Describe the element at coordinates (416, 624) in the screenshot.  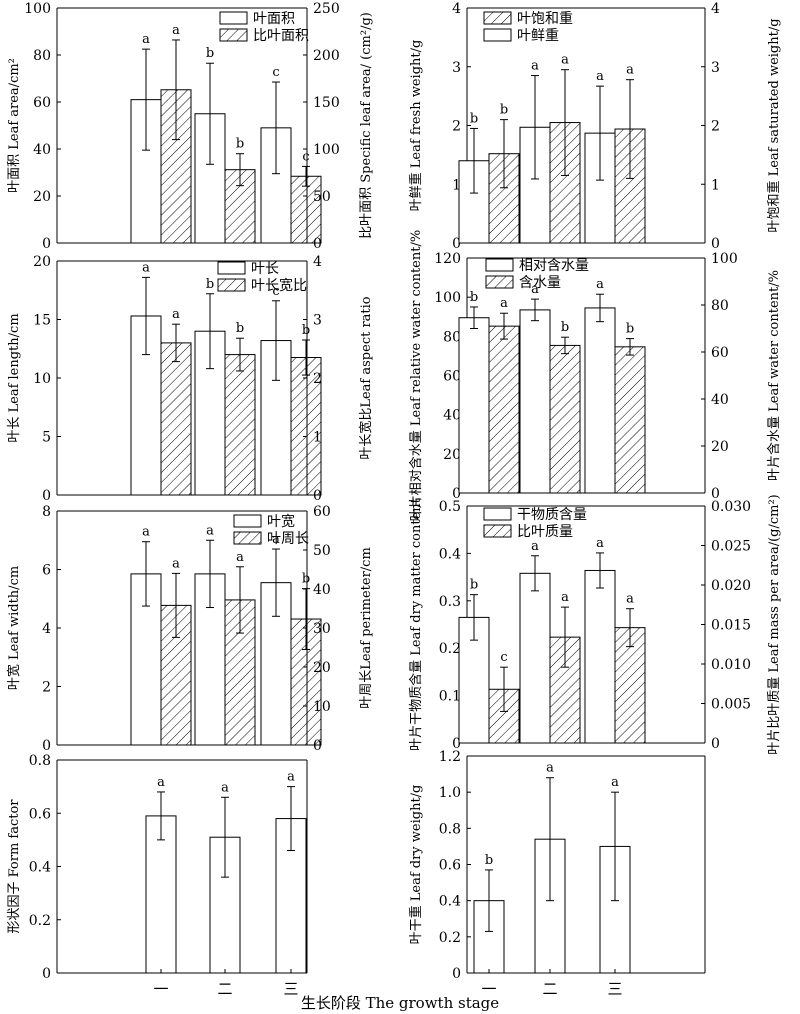
I see `y-axis-left-title: 叶片干物质含量 Leaf dry matter content` at that location.